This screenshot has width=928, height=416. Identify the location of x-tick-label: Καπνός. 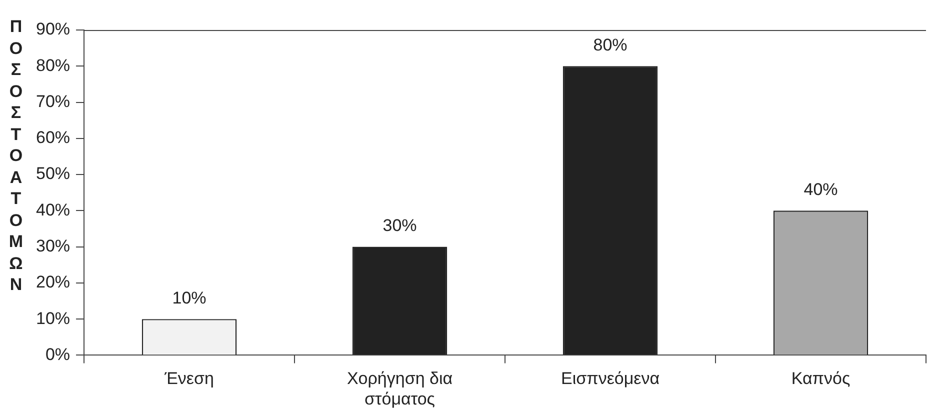
(820, 378).